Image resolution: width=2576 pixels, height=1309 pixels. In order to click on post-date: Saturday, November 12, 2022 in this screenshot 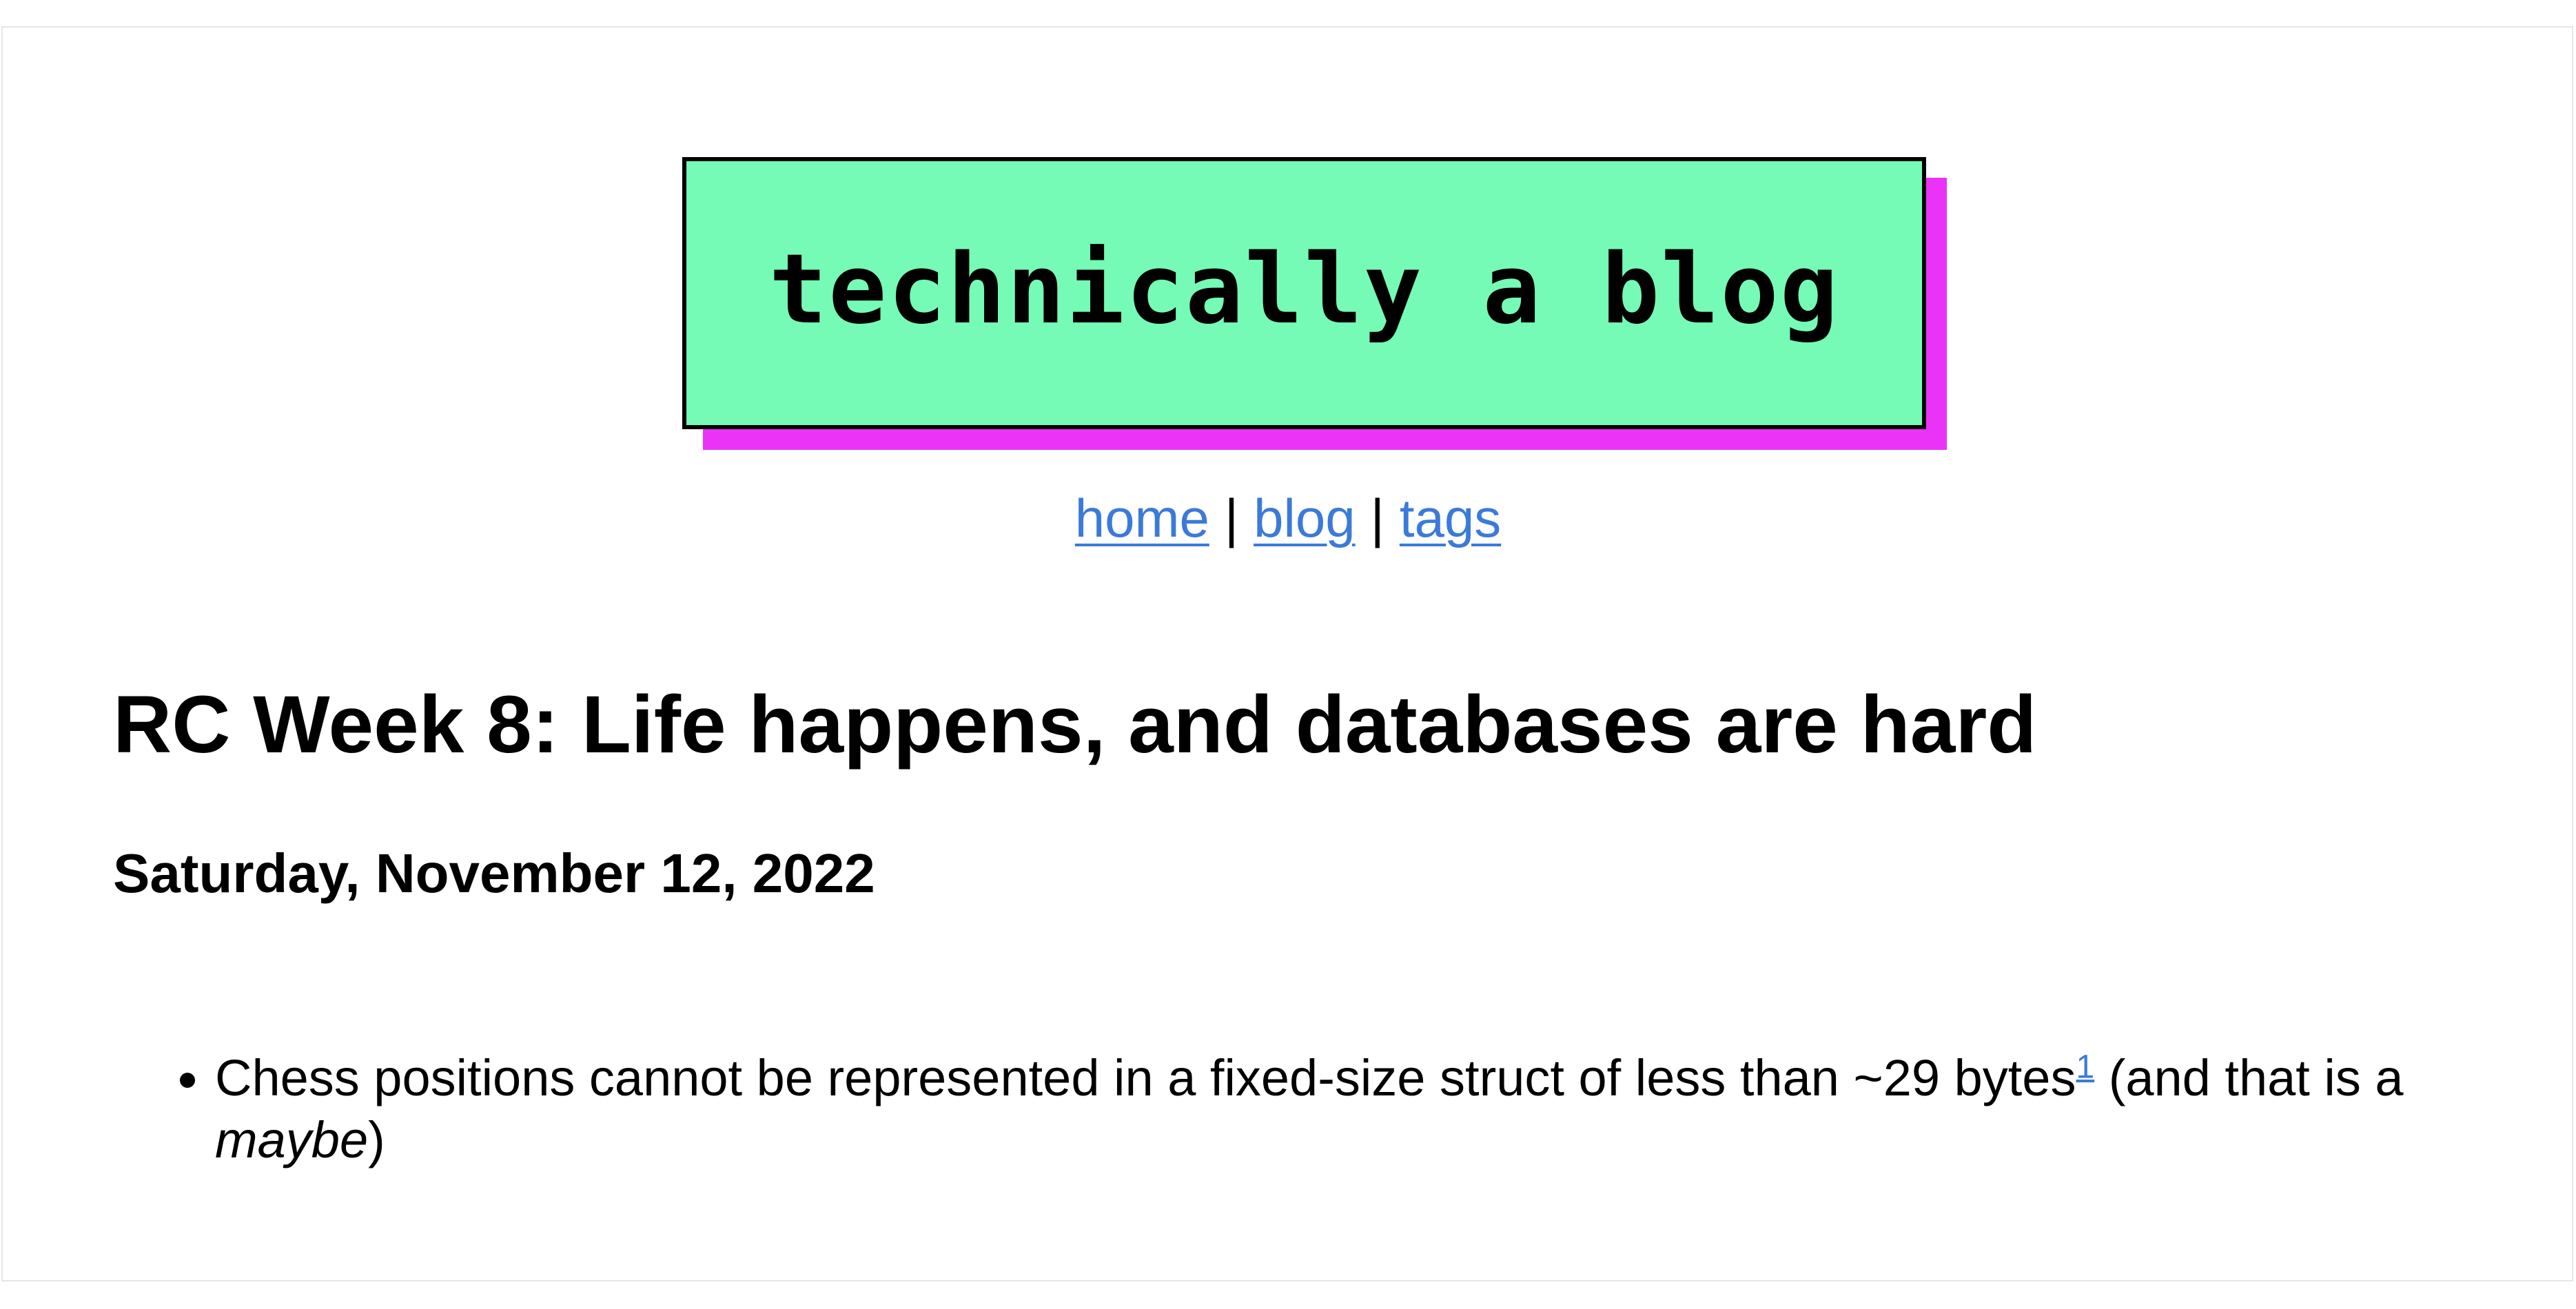, I will do `click(494, 873)`.